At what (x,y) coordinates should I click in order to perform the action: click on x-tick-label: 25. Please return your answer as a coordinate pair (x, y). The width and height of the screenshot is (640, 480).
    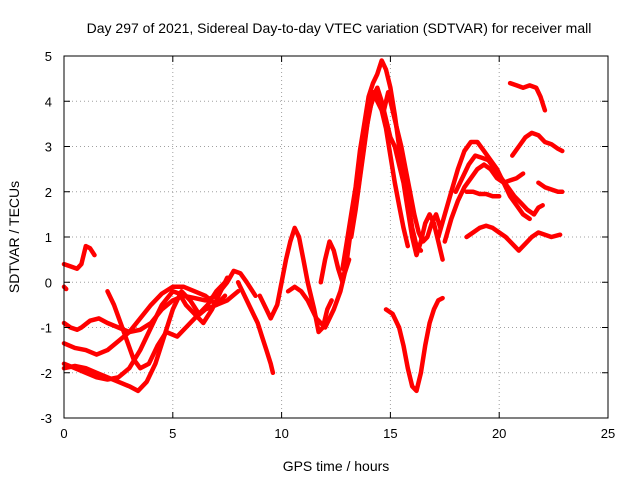
    Looking at the image, I should click on (608, 433).